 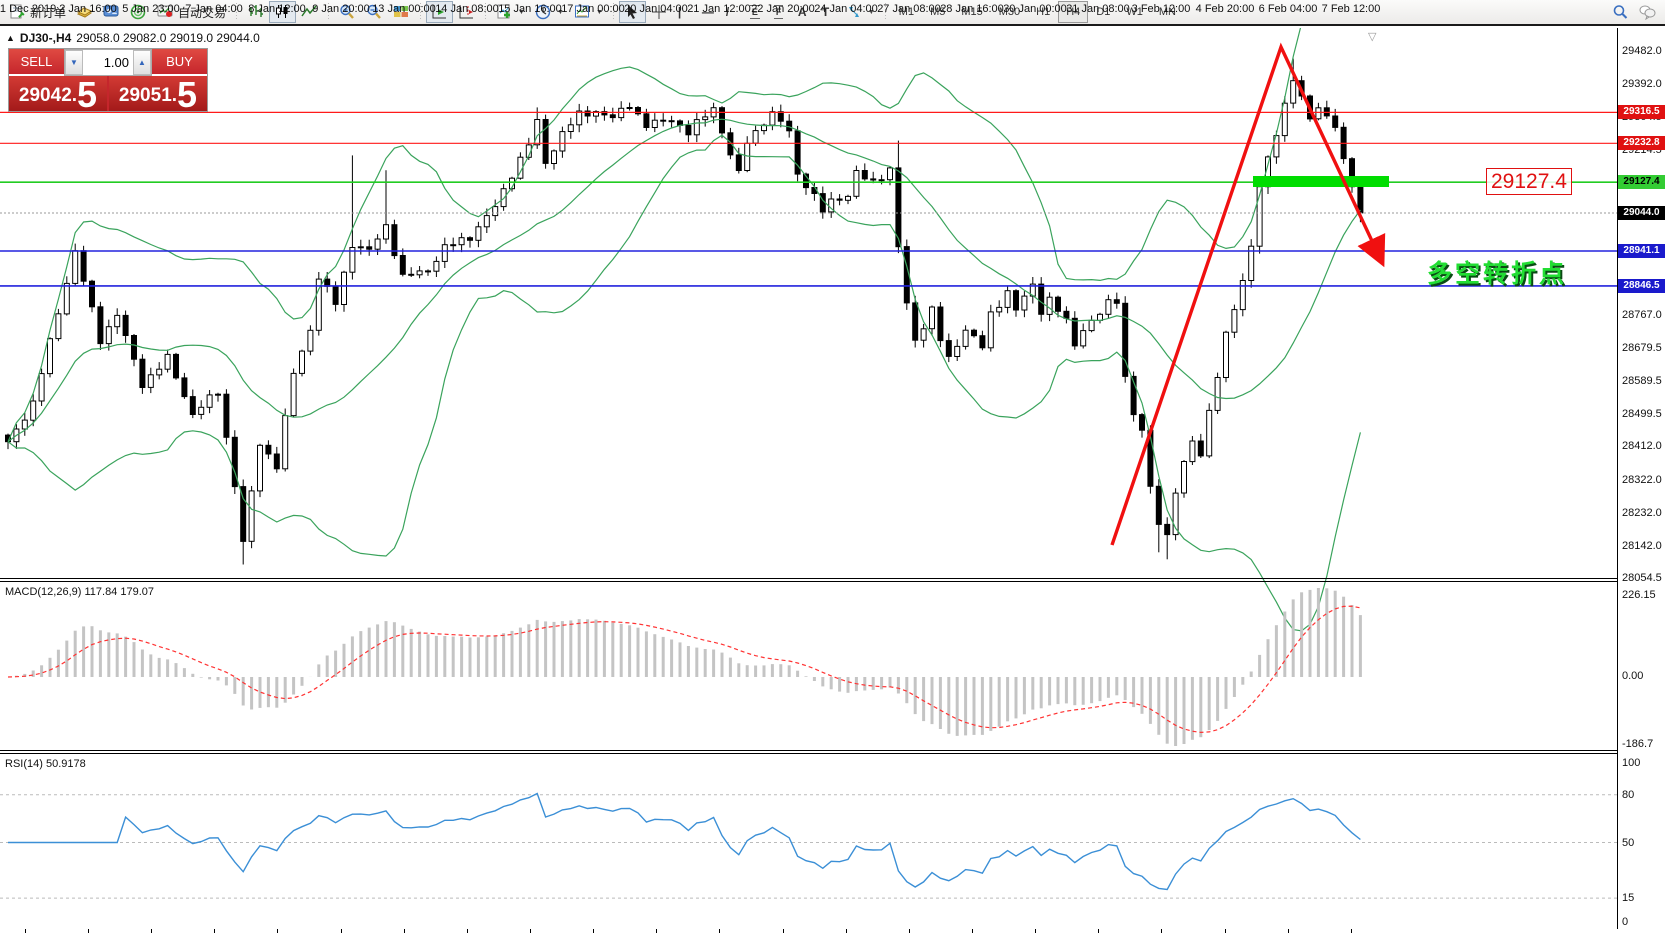 I want to click on chart-shift-icon, so click(x=466, y=12).